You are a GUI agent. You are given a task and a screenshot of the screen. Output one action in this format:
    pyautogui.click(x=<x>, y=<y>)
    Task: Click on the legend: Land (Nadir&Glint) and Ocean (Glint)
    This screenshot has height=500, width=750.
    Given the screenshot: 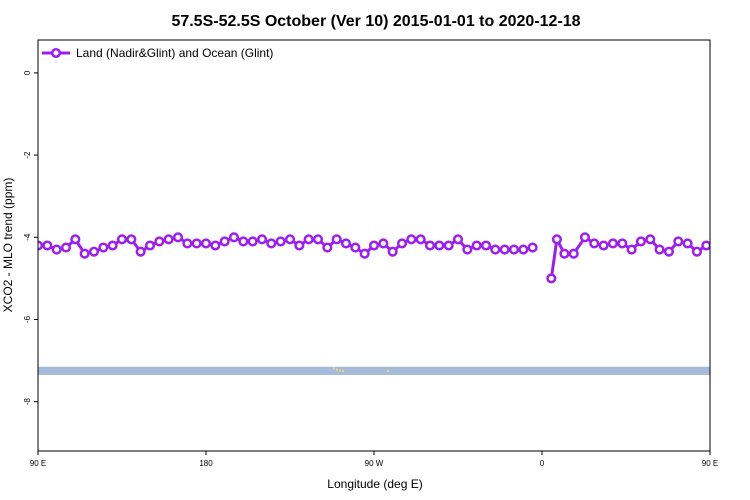 What is the action you would take?
    pyautogui.click(x=157, y=53)
    